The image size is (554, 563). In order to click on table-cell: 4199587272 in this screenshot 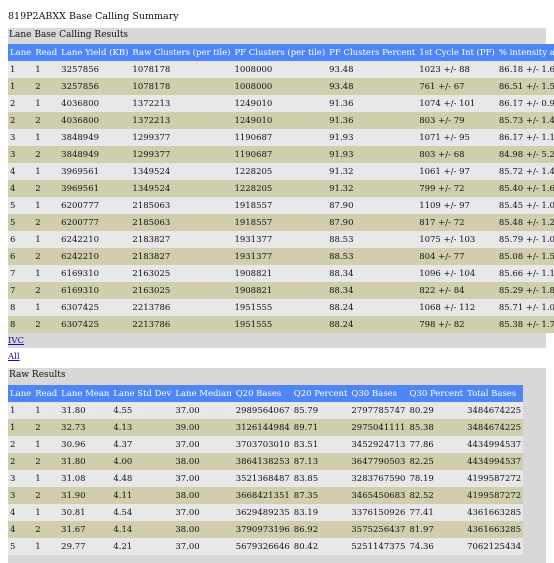, I will do `click(494, 495)`.